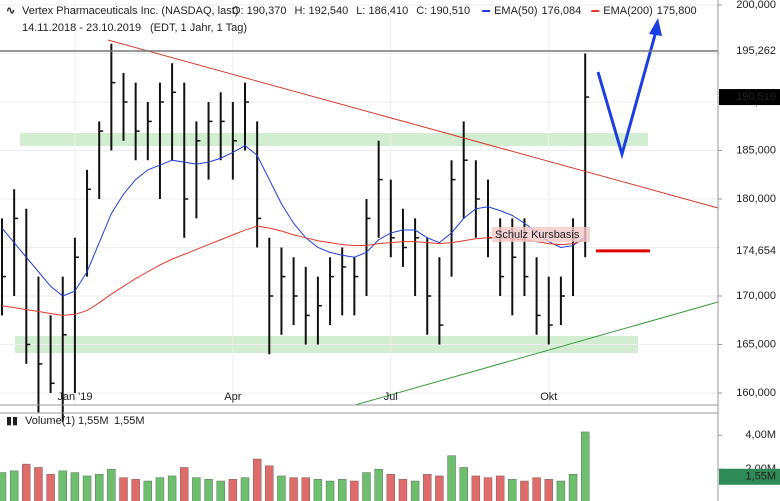 The width and height of the screenshot is (780, 501). I want to click on y-tick-label: 170,000, so click(756, 296).